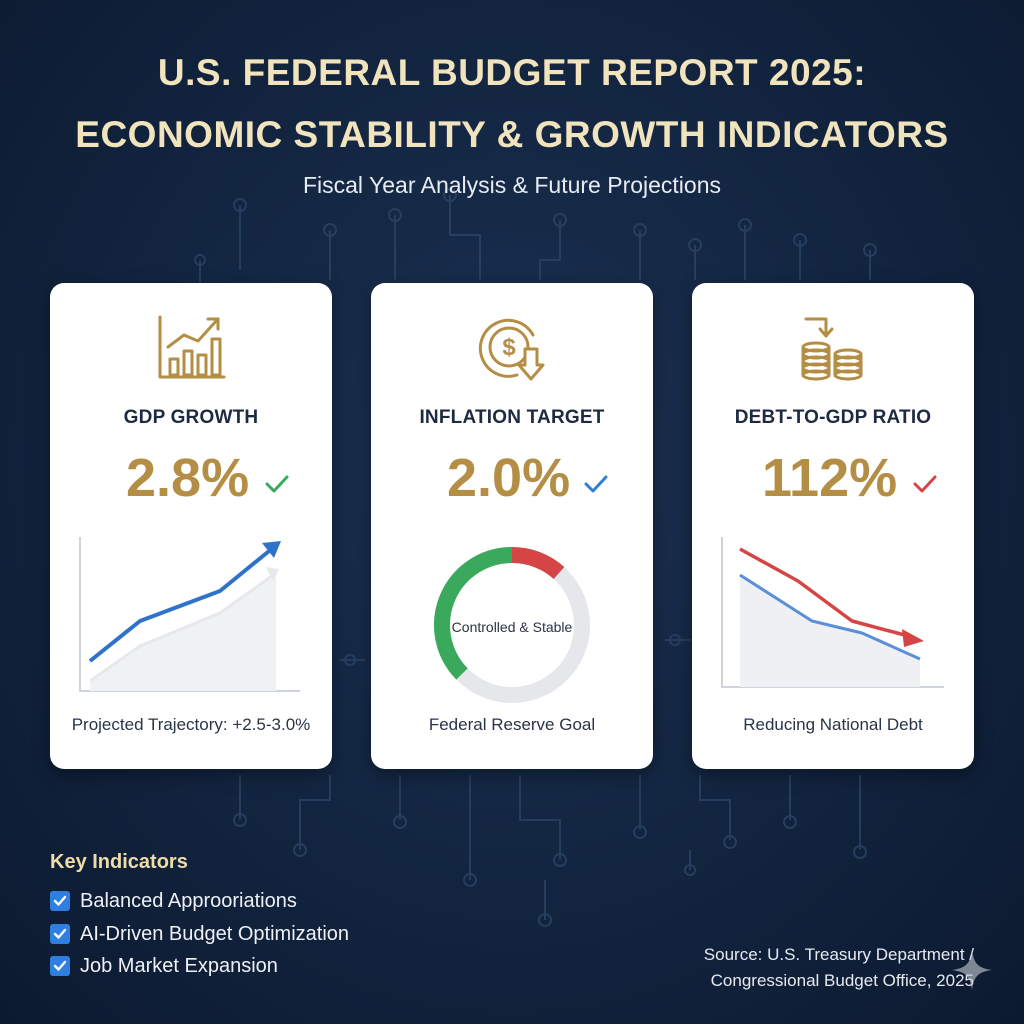 This screenshot has width=1024, height=1024. Describe the element at coordinates (188, 900) in the screenshot. I see `key-indicator-label: Balanced Approoriations` at that location.